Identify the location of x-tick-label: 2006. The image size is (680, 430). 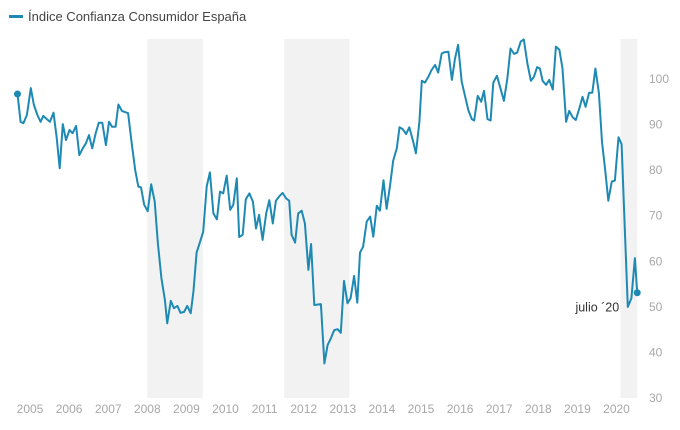
(69, 409).